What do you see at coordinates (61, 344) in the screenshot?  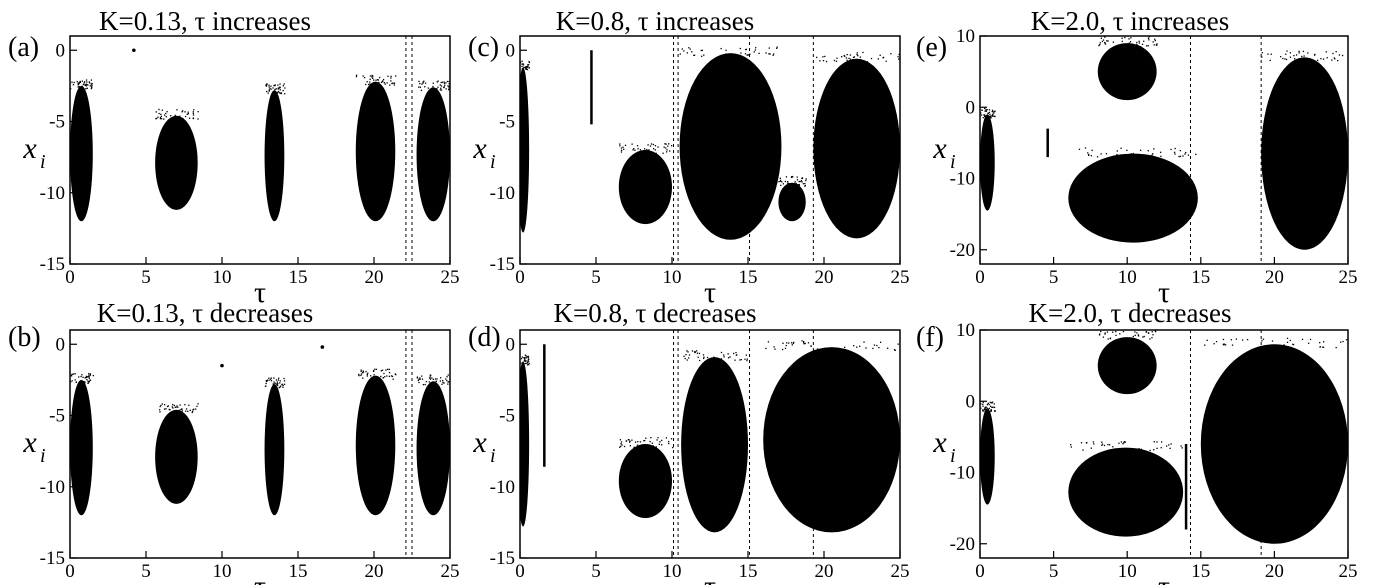 I see `y-tick-label: 0` at bounding box center [61, 344].